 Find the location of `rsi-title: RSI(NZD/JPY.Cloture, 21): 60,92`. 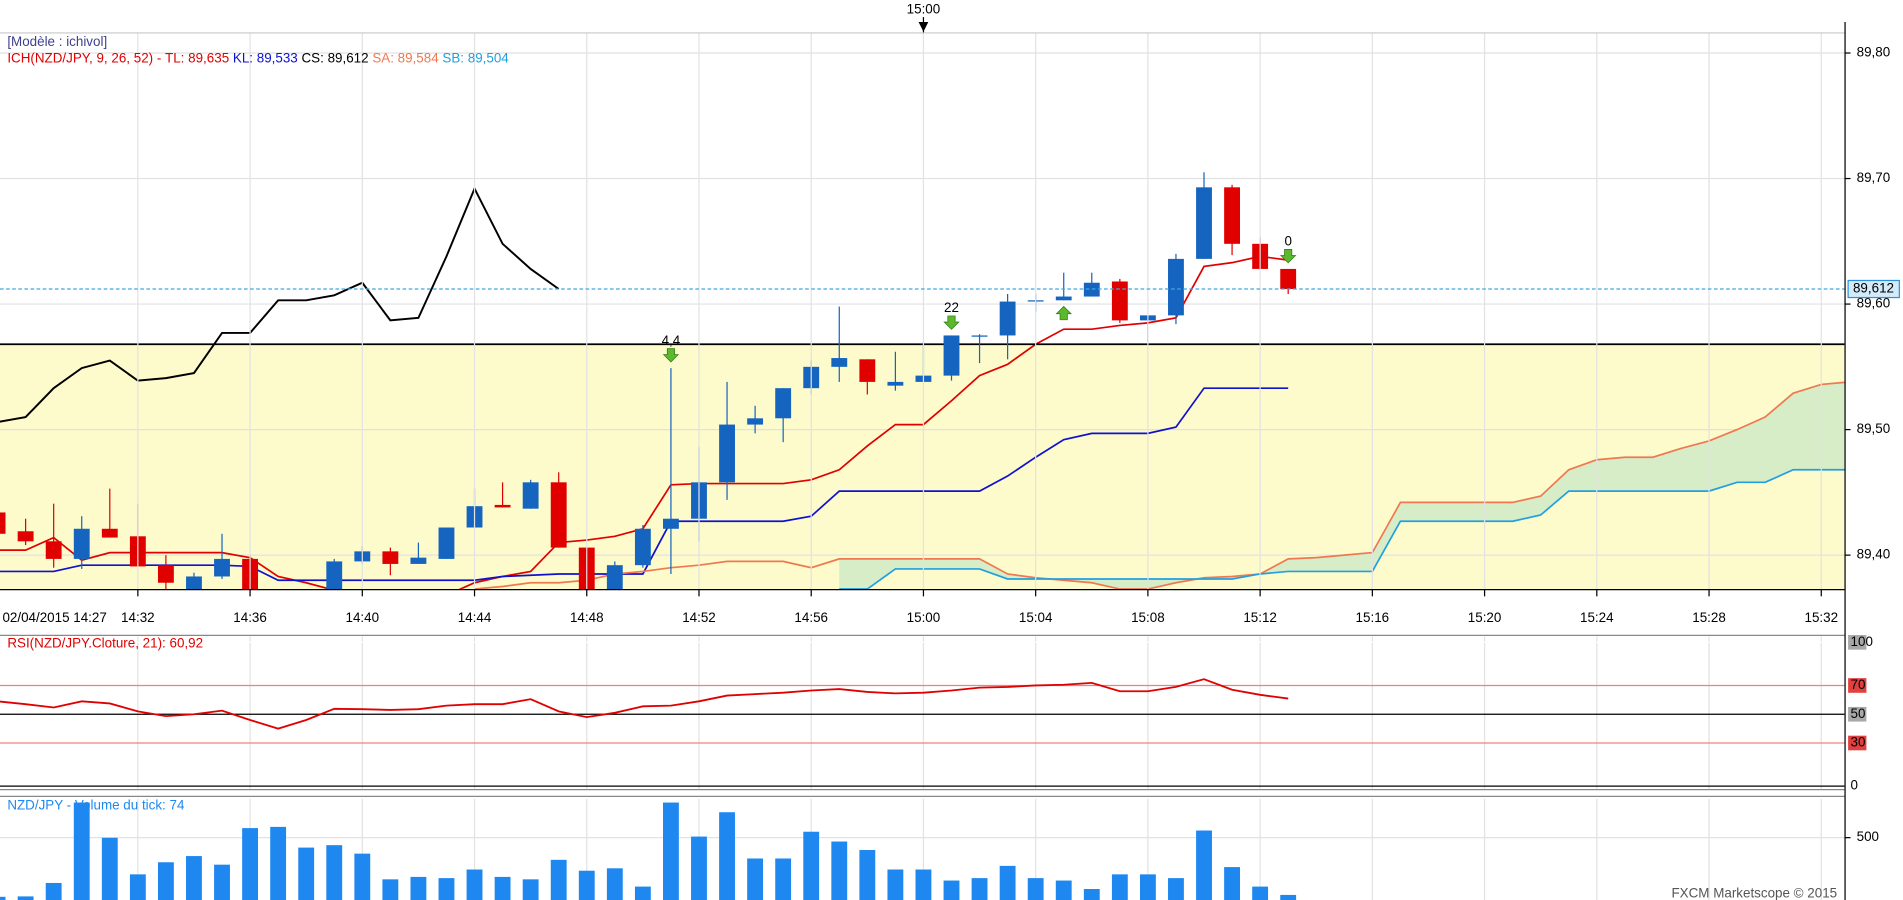

rsi-title: RSI(NZD/JPY.Cloture, 21): 60,92 is located at coordinates (105, 642).